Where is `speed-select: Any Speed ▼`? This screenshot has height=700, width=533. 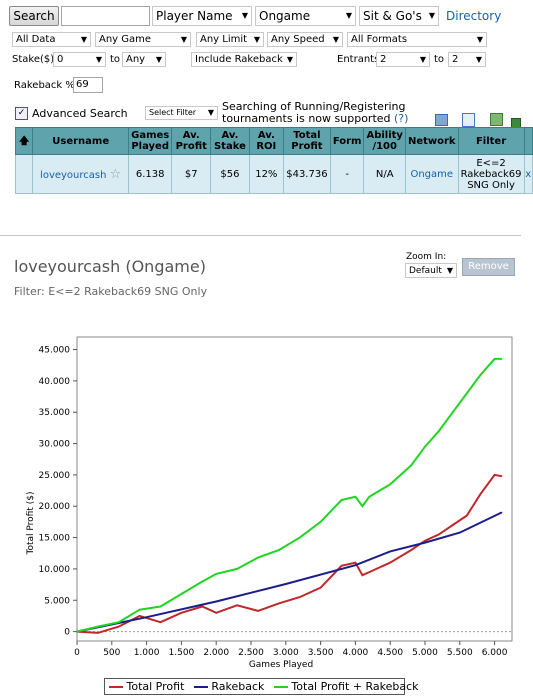
speed-select: Any Speed ▼ is located at coordinates (305, 39).